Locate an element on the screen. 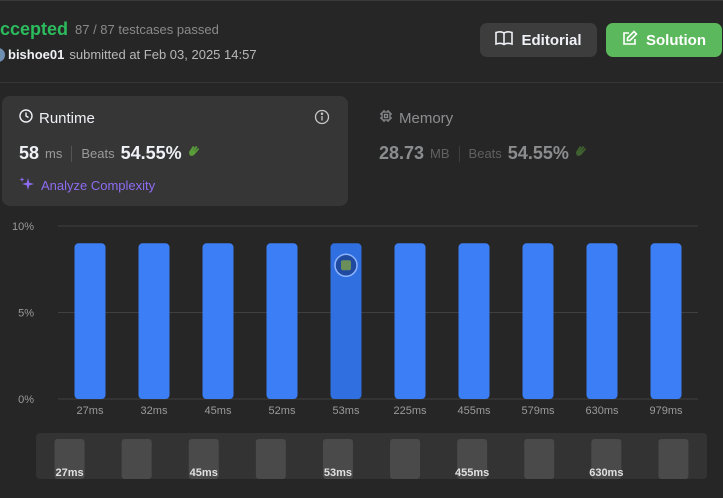 Image resolution: width=723 pixels, height=498 pixels. overview-label: 45ms is located at coordinates (204, 473).